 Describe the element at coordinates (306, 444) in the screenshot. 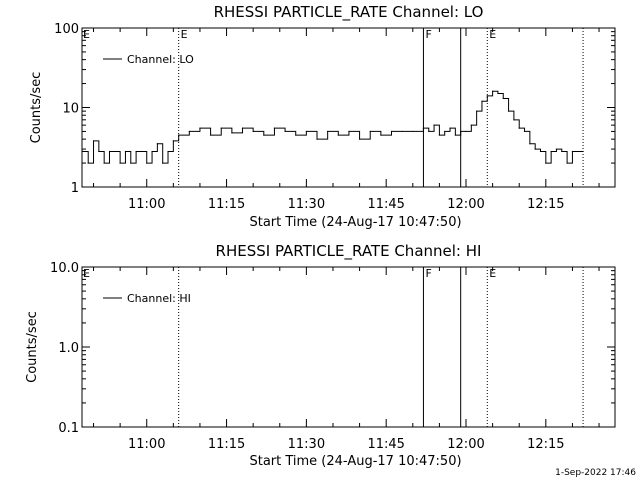

I see `x-tick-label: 11:30` at that location.